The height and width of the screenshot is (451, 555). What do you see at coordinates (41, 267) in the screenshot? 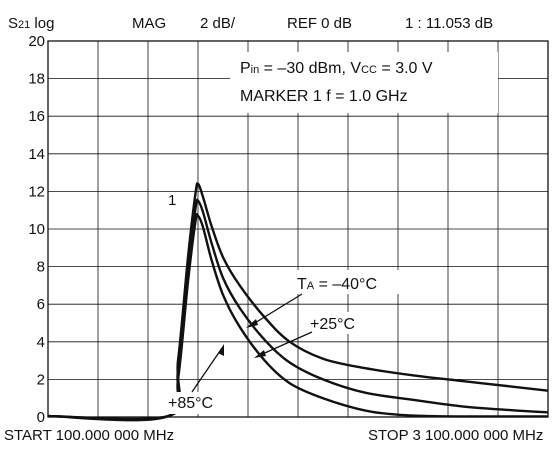
I see `y-tick-label: 8` at bounding box center [41, 267].